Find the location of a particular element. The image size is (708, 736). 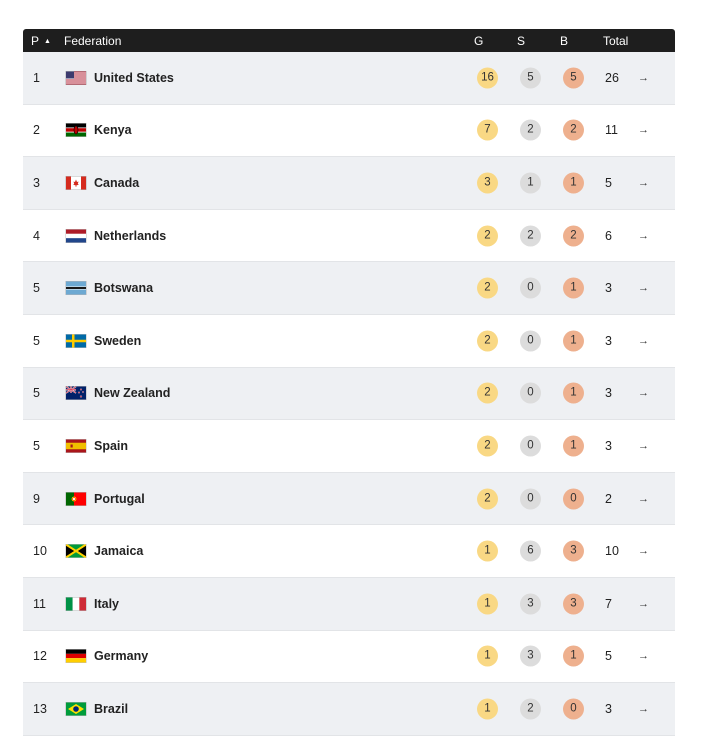

us-flag-icon is located at coordinates (76, 78).